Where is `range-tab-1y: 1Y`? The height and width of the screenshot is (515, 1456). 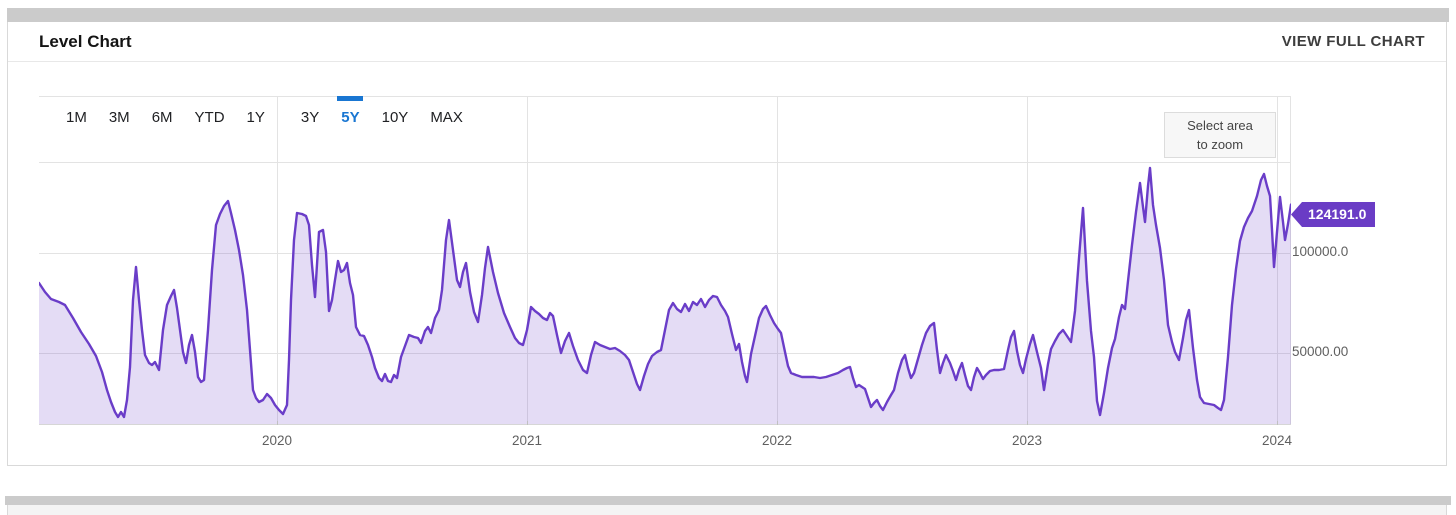 range-tab-1y: 1Y is located at coordinates (255, 117).